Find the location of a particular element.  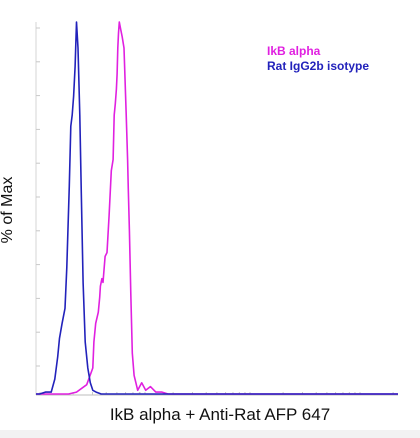

bottom-strip is located at coordinates (210, 434).